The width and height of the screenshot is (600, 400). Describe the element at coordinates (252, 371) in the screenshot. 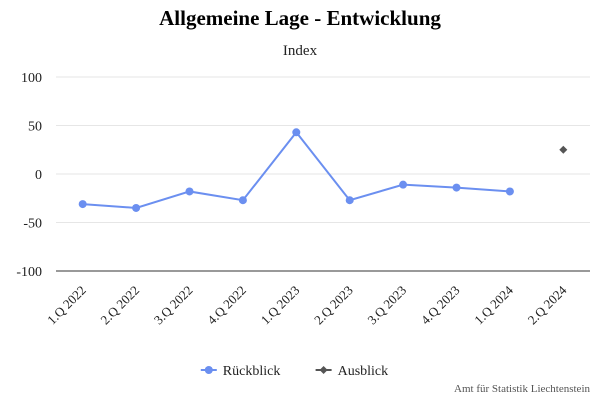

I see `legend-label: Rückblick` at that location.